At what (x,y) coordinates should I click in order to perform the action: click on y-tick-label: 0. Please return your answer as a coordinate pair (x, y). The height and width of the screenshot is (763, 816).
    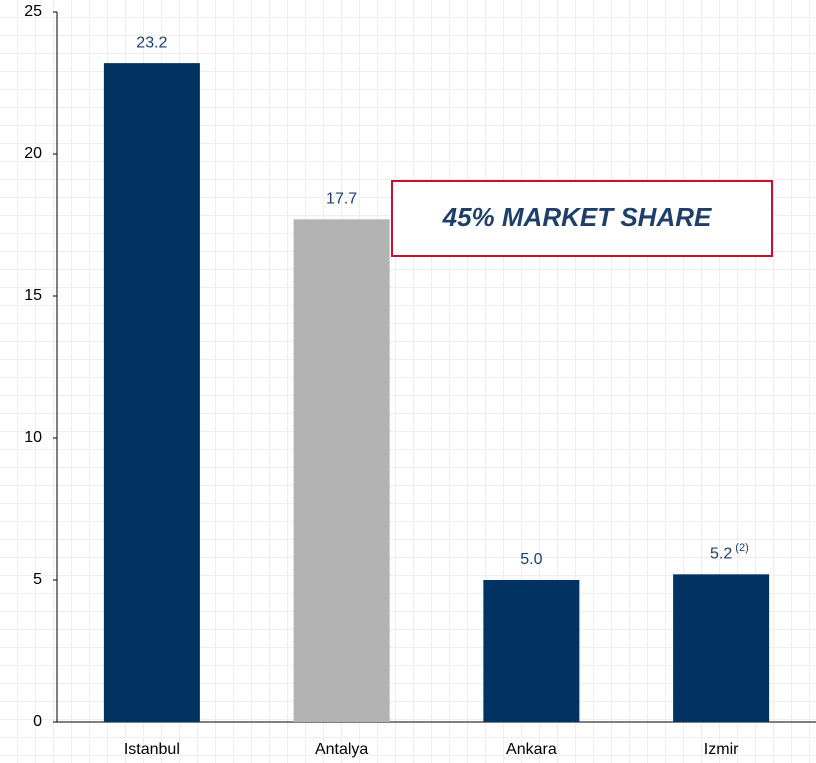
    Looking at the image, I should click on (37, 721).